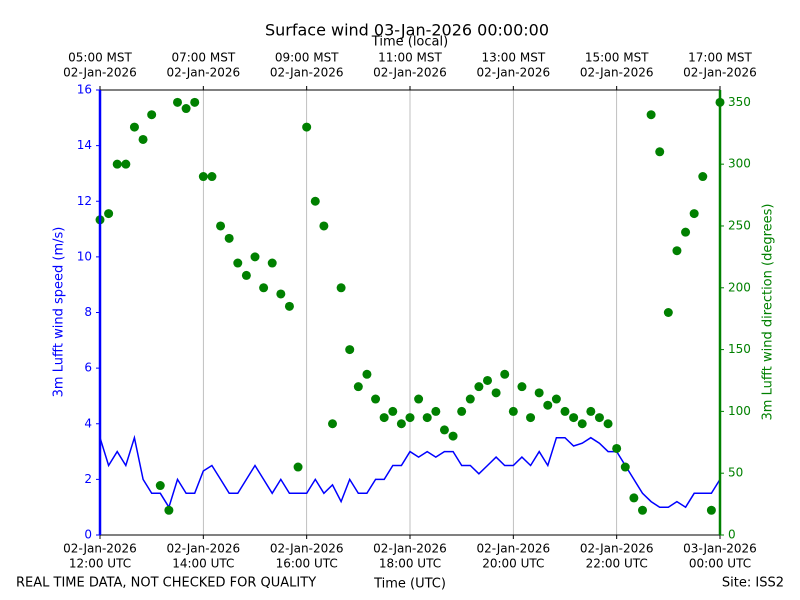  Describe the element at coordinates (410, 58) in the screenshot. I see `top-tick-label: 11:00 MST` at that location.